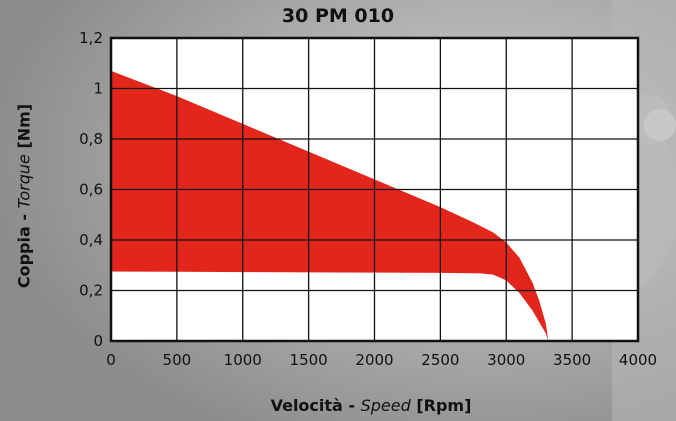  I want to click on x-tick-label: 1500, so click(309, 360).